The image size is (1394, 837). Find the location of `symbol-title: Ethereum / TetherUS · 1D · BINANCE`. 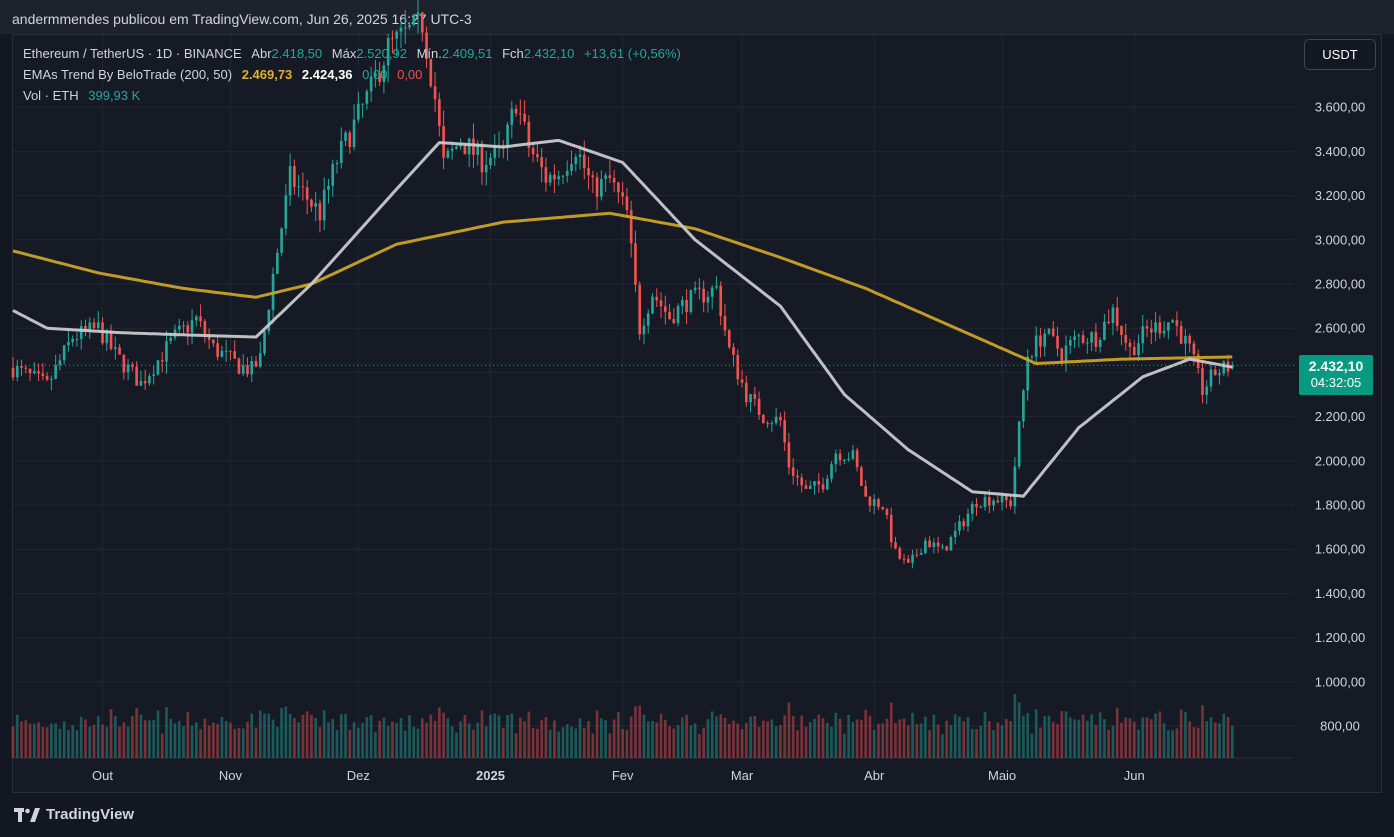

symbol-title: Ethereum / TetherUS · 1D · BINANCE is located at coordinates (132, 53).